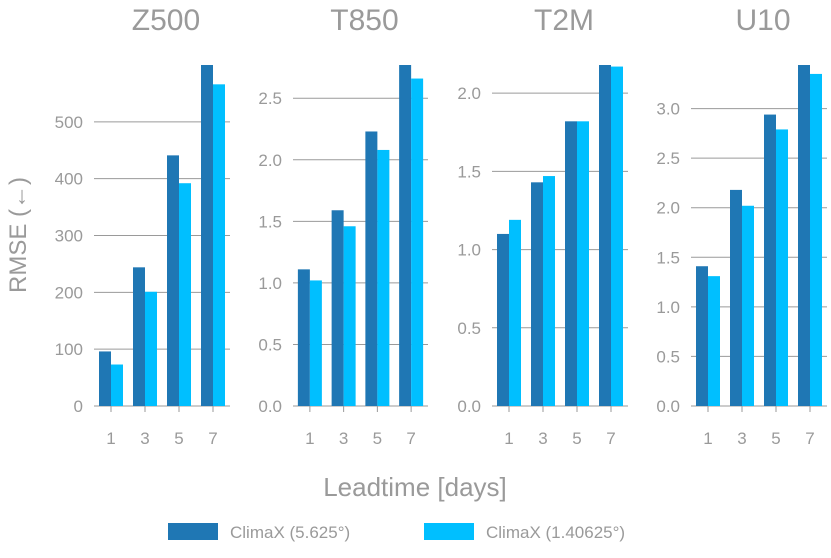 The width and height of the screenshot is (831, 558). Describe the element at coordinates (110, 438) in the screenshot. I see `x-tick-label-z500-1: 1` at that location.